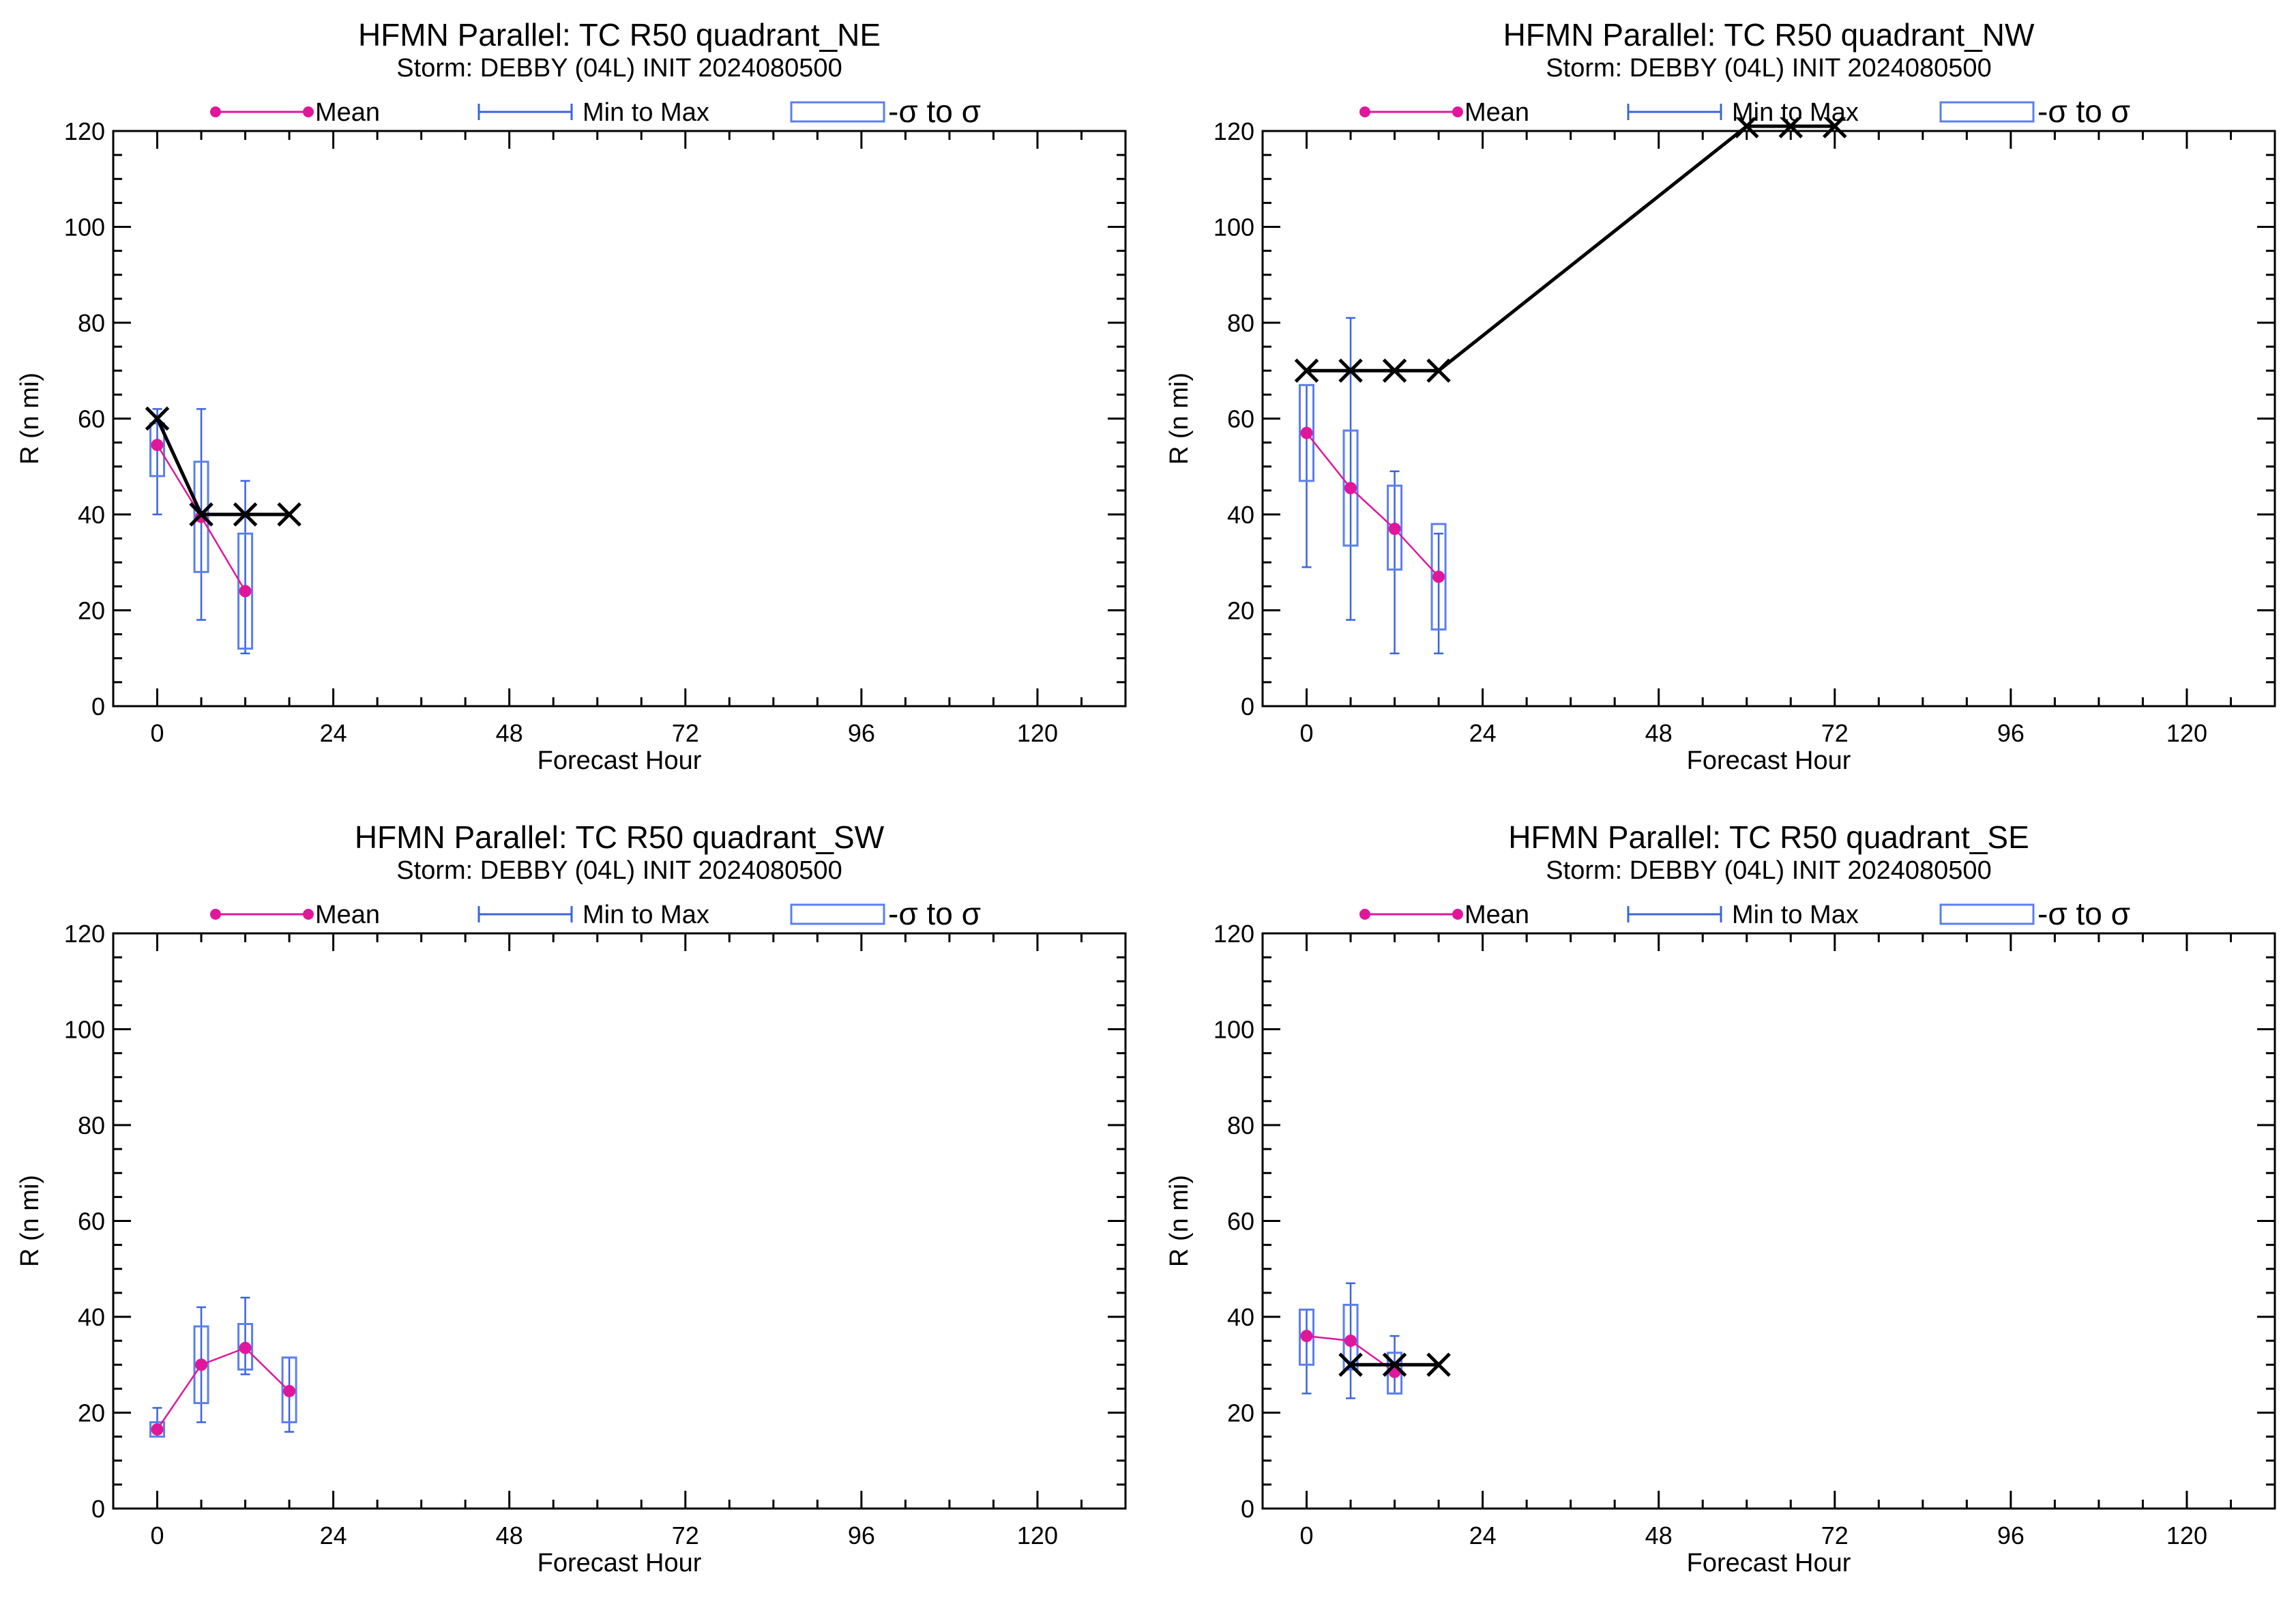  What do you see at coordinates (619, 68) in the screenshot?
I see `chart-subtitle: Storm: DEBBY (04L) INIT 2024080500` at bounding box center [619, 68].